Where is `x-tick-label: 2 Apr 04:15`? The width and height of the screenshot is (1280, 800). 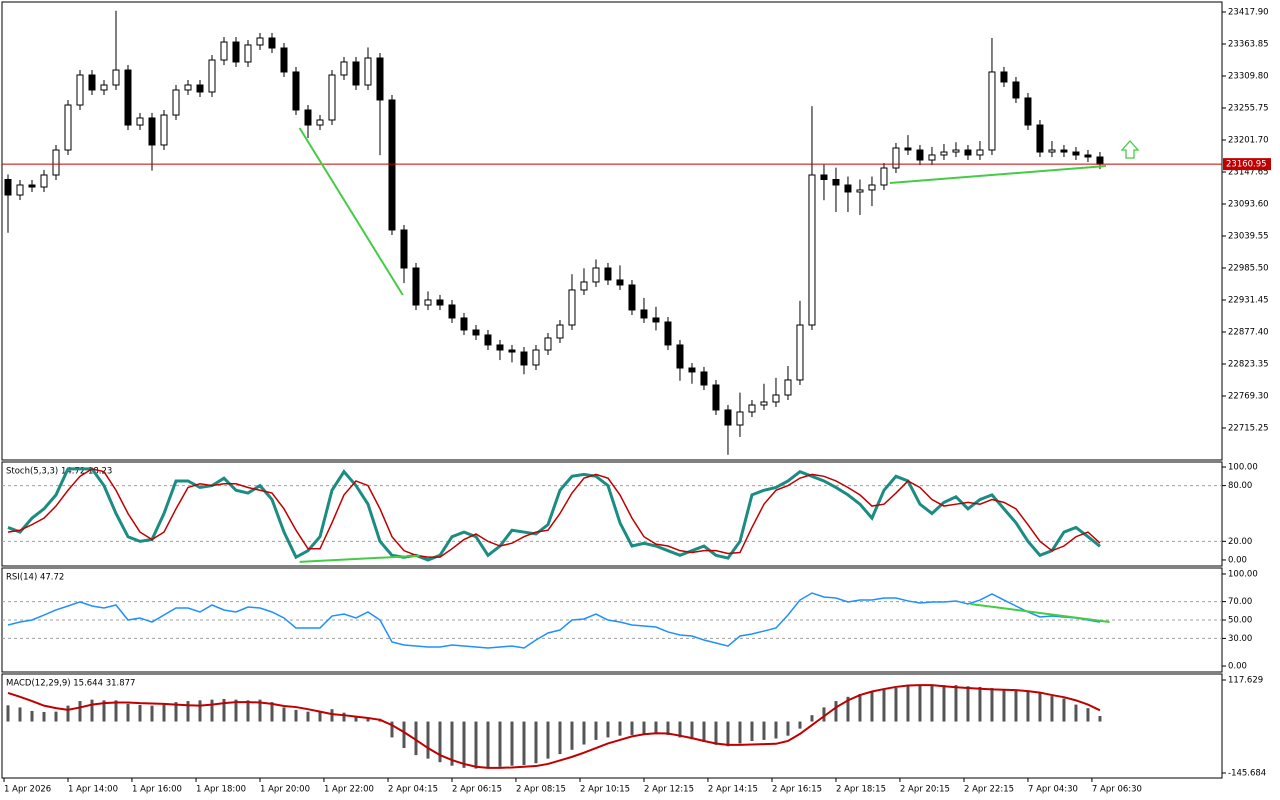
x-tick-label: 2 Apr 04:15 is located at coordinates (413, 790).